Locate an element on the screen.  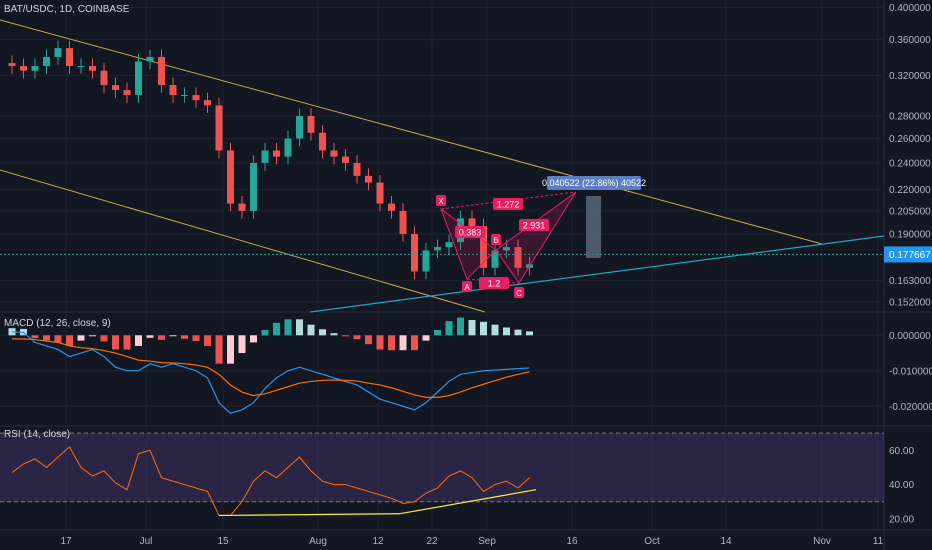
time-tick-label: 17 is located at coordinates (66, 541).